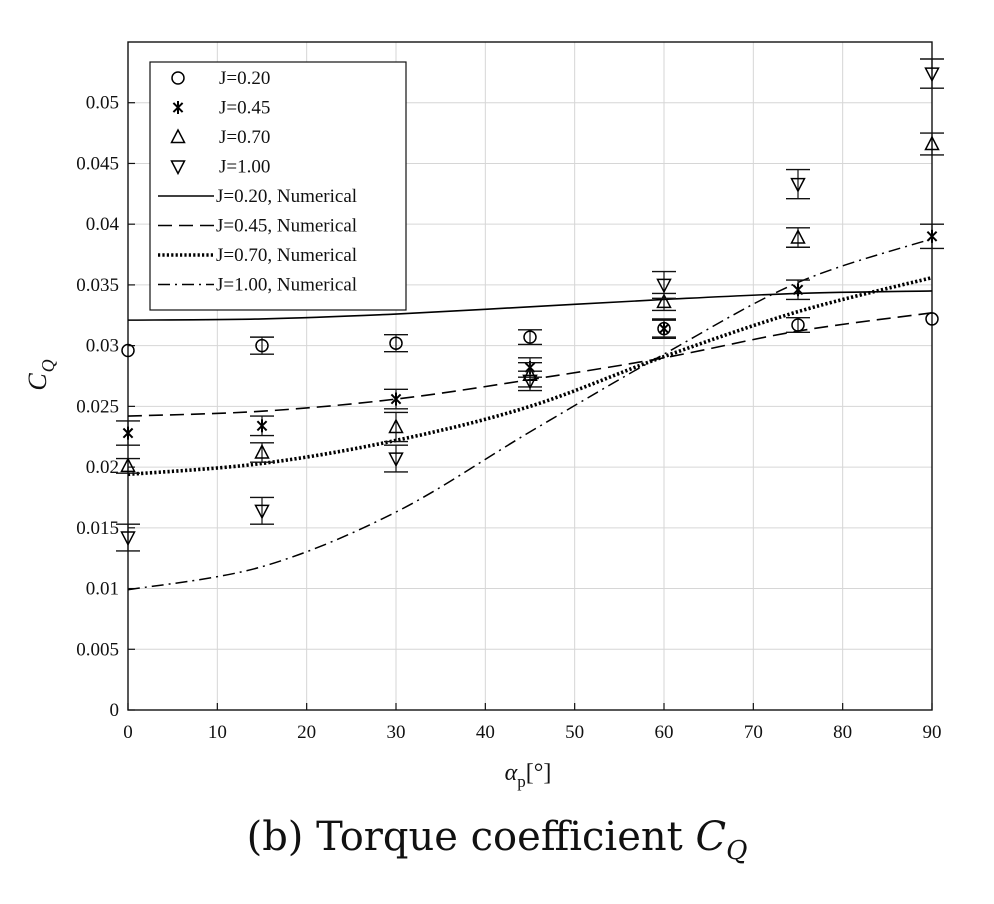  Describe the element at coordinates (102, 467) in the screenshot. I see `y-tick-label: 0.02` at that location.